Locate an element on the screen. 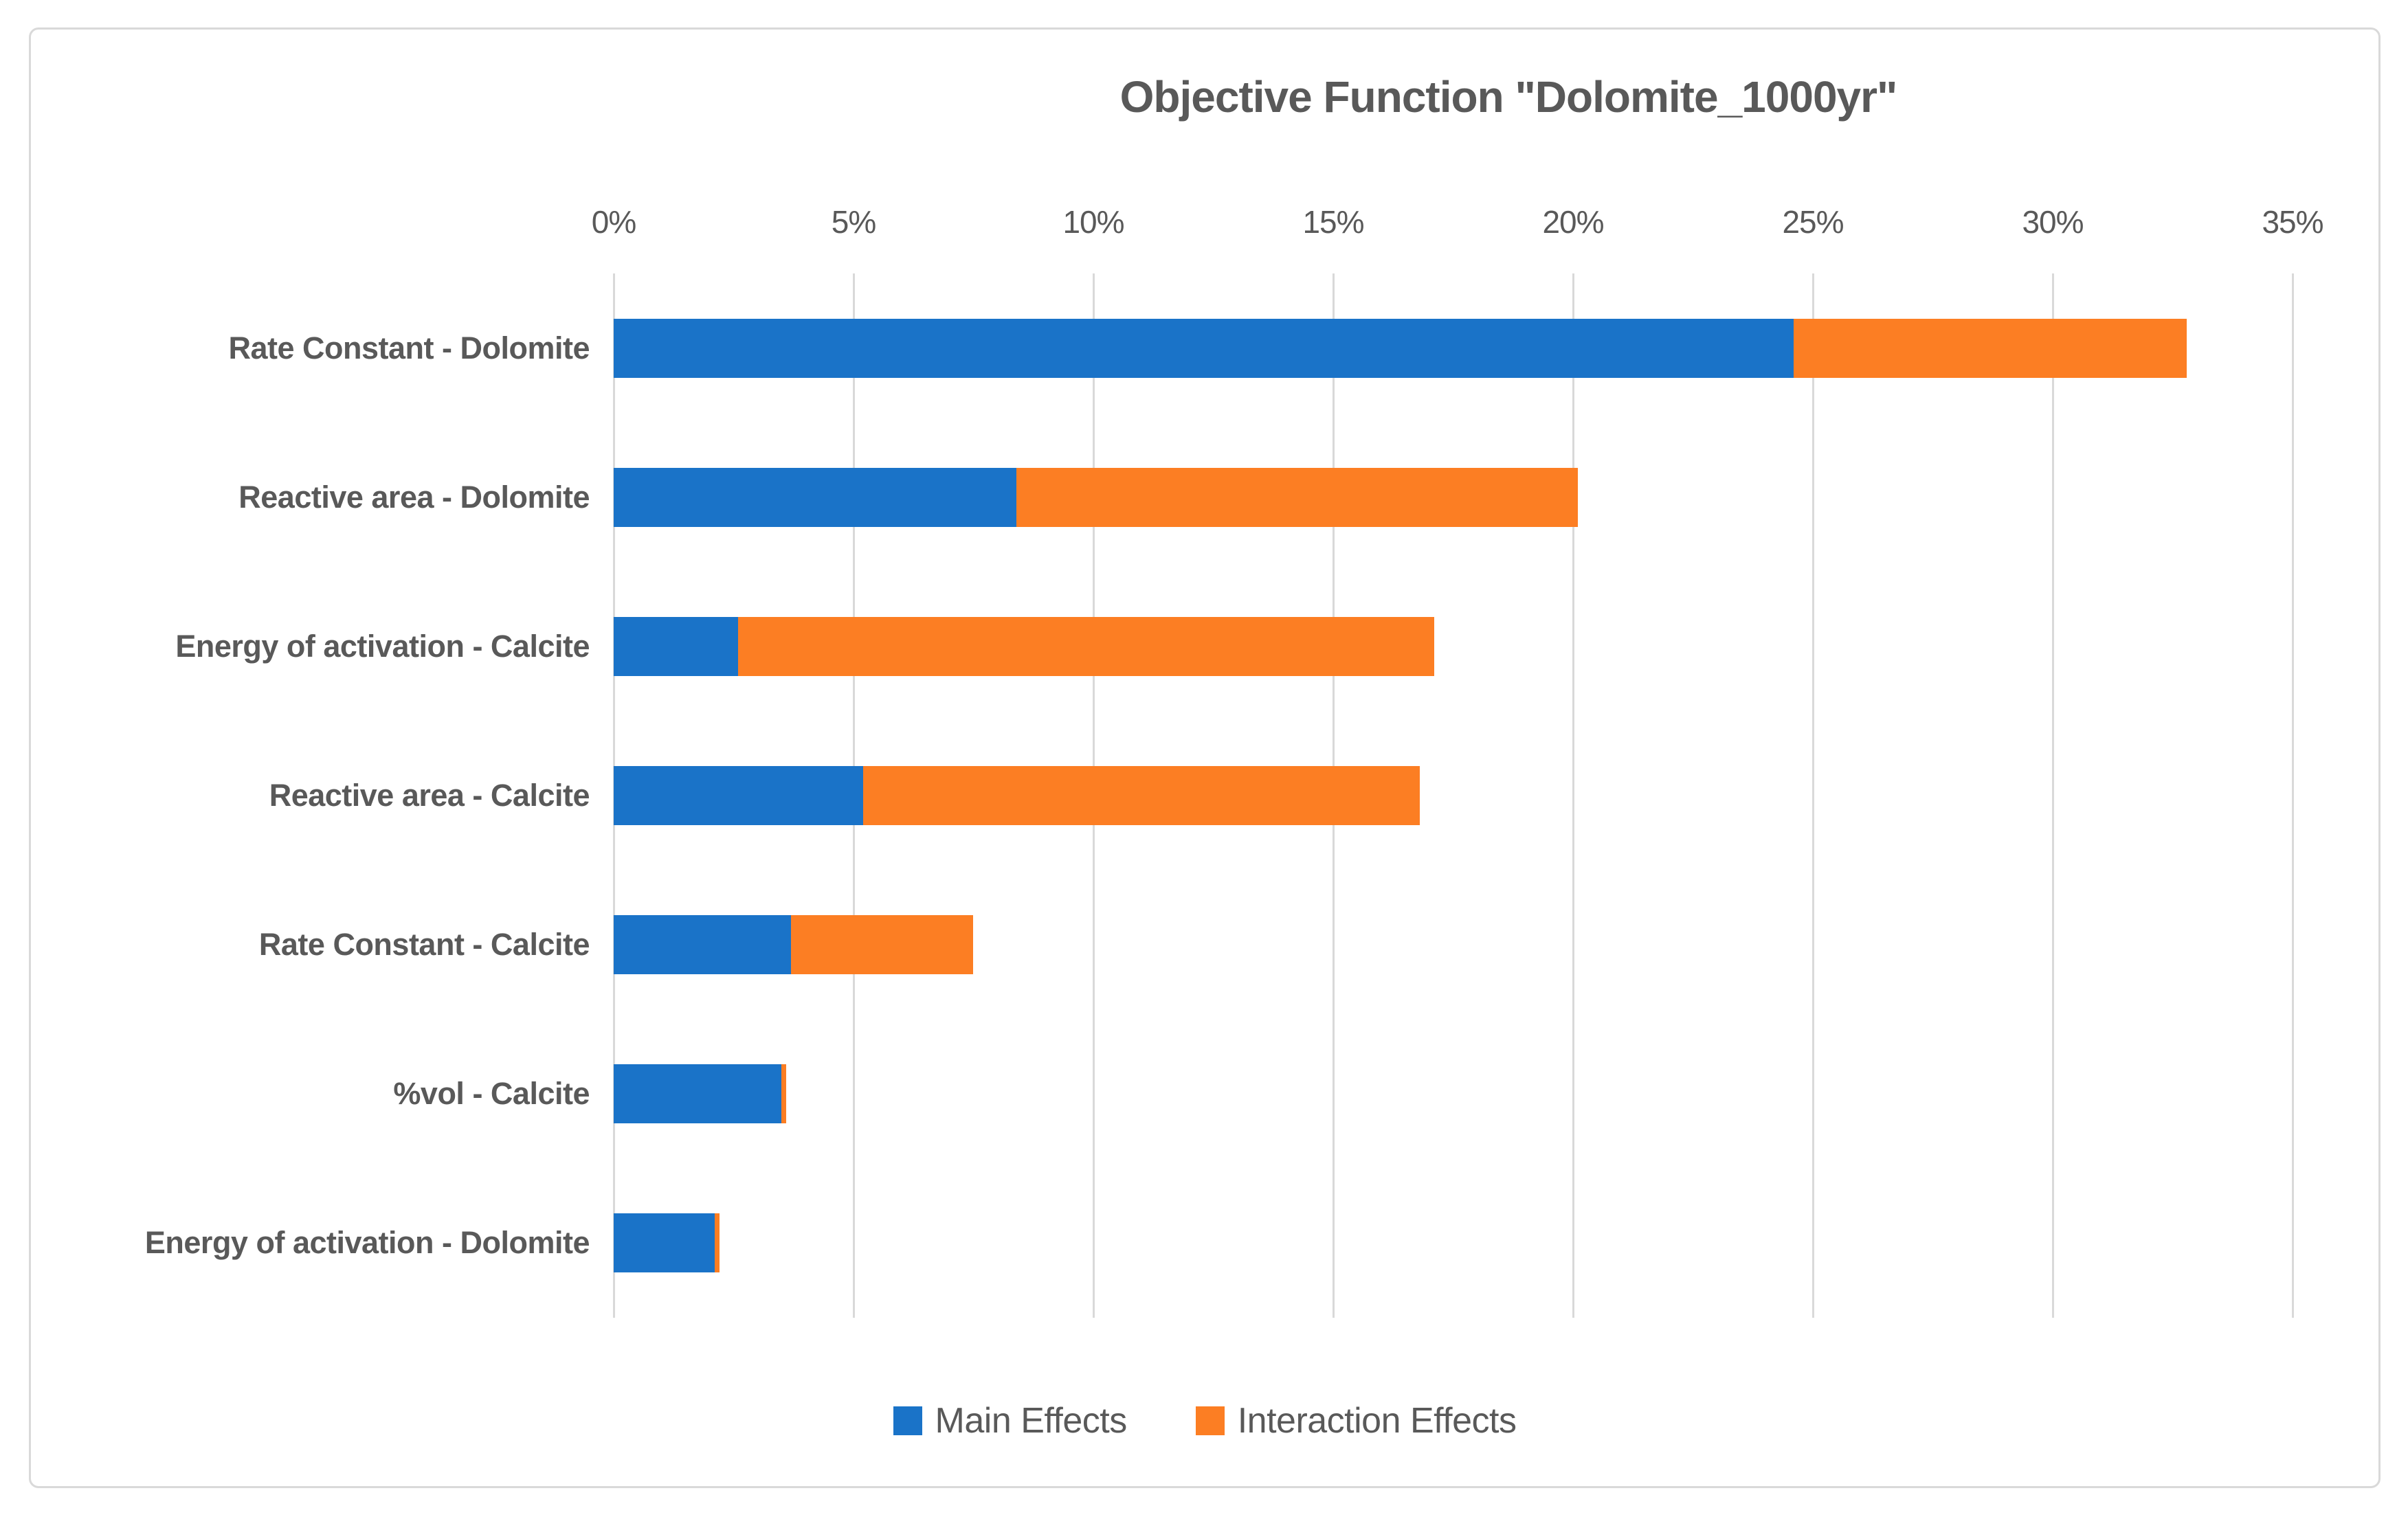 This screenshot has height=1517, width=2408. x-axis-tick: 30% is located at coordinates (2053, 222).